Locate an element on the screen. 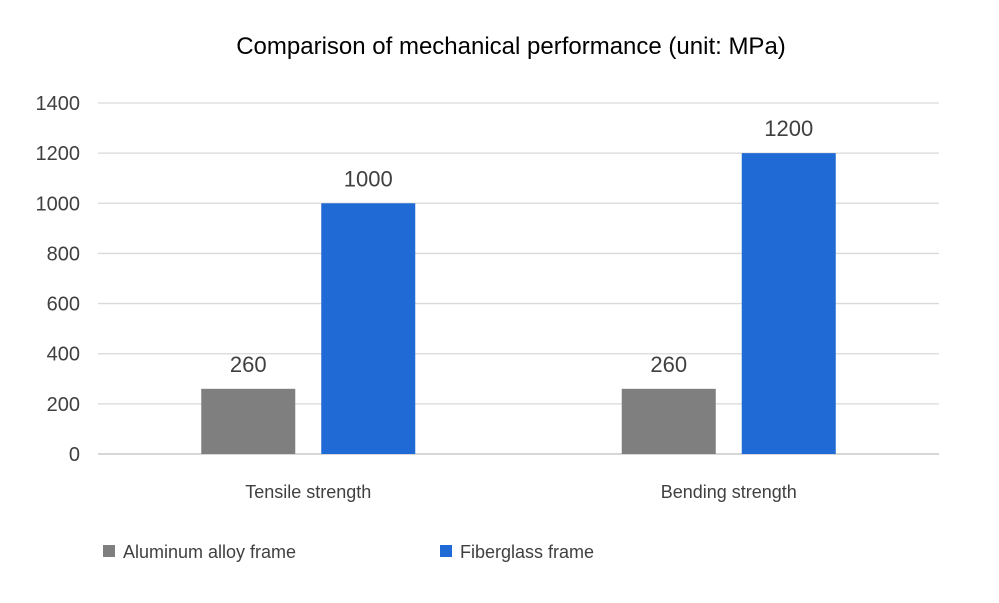  y-tick-label: 800 is located at coordinates (63, 254).